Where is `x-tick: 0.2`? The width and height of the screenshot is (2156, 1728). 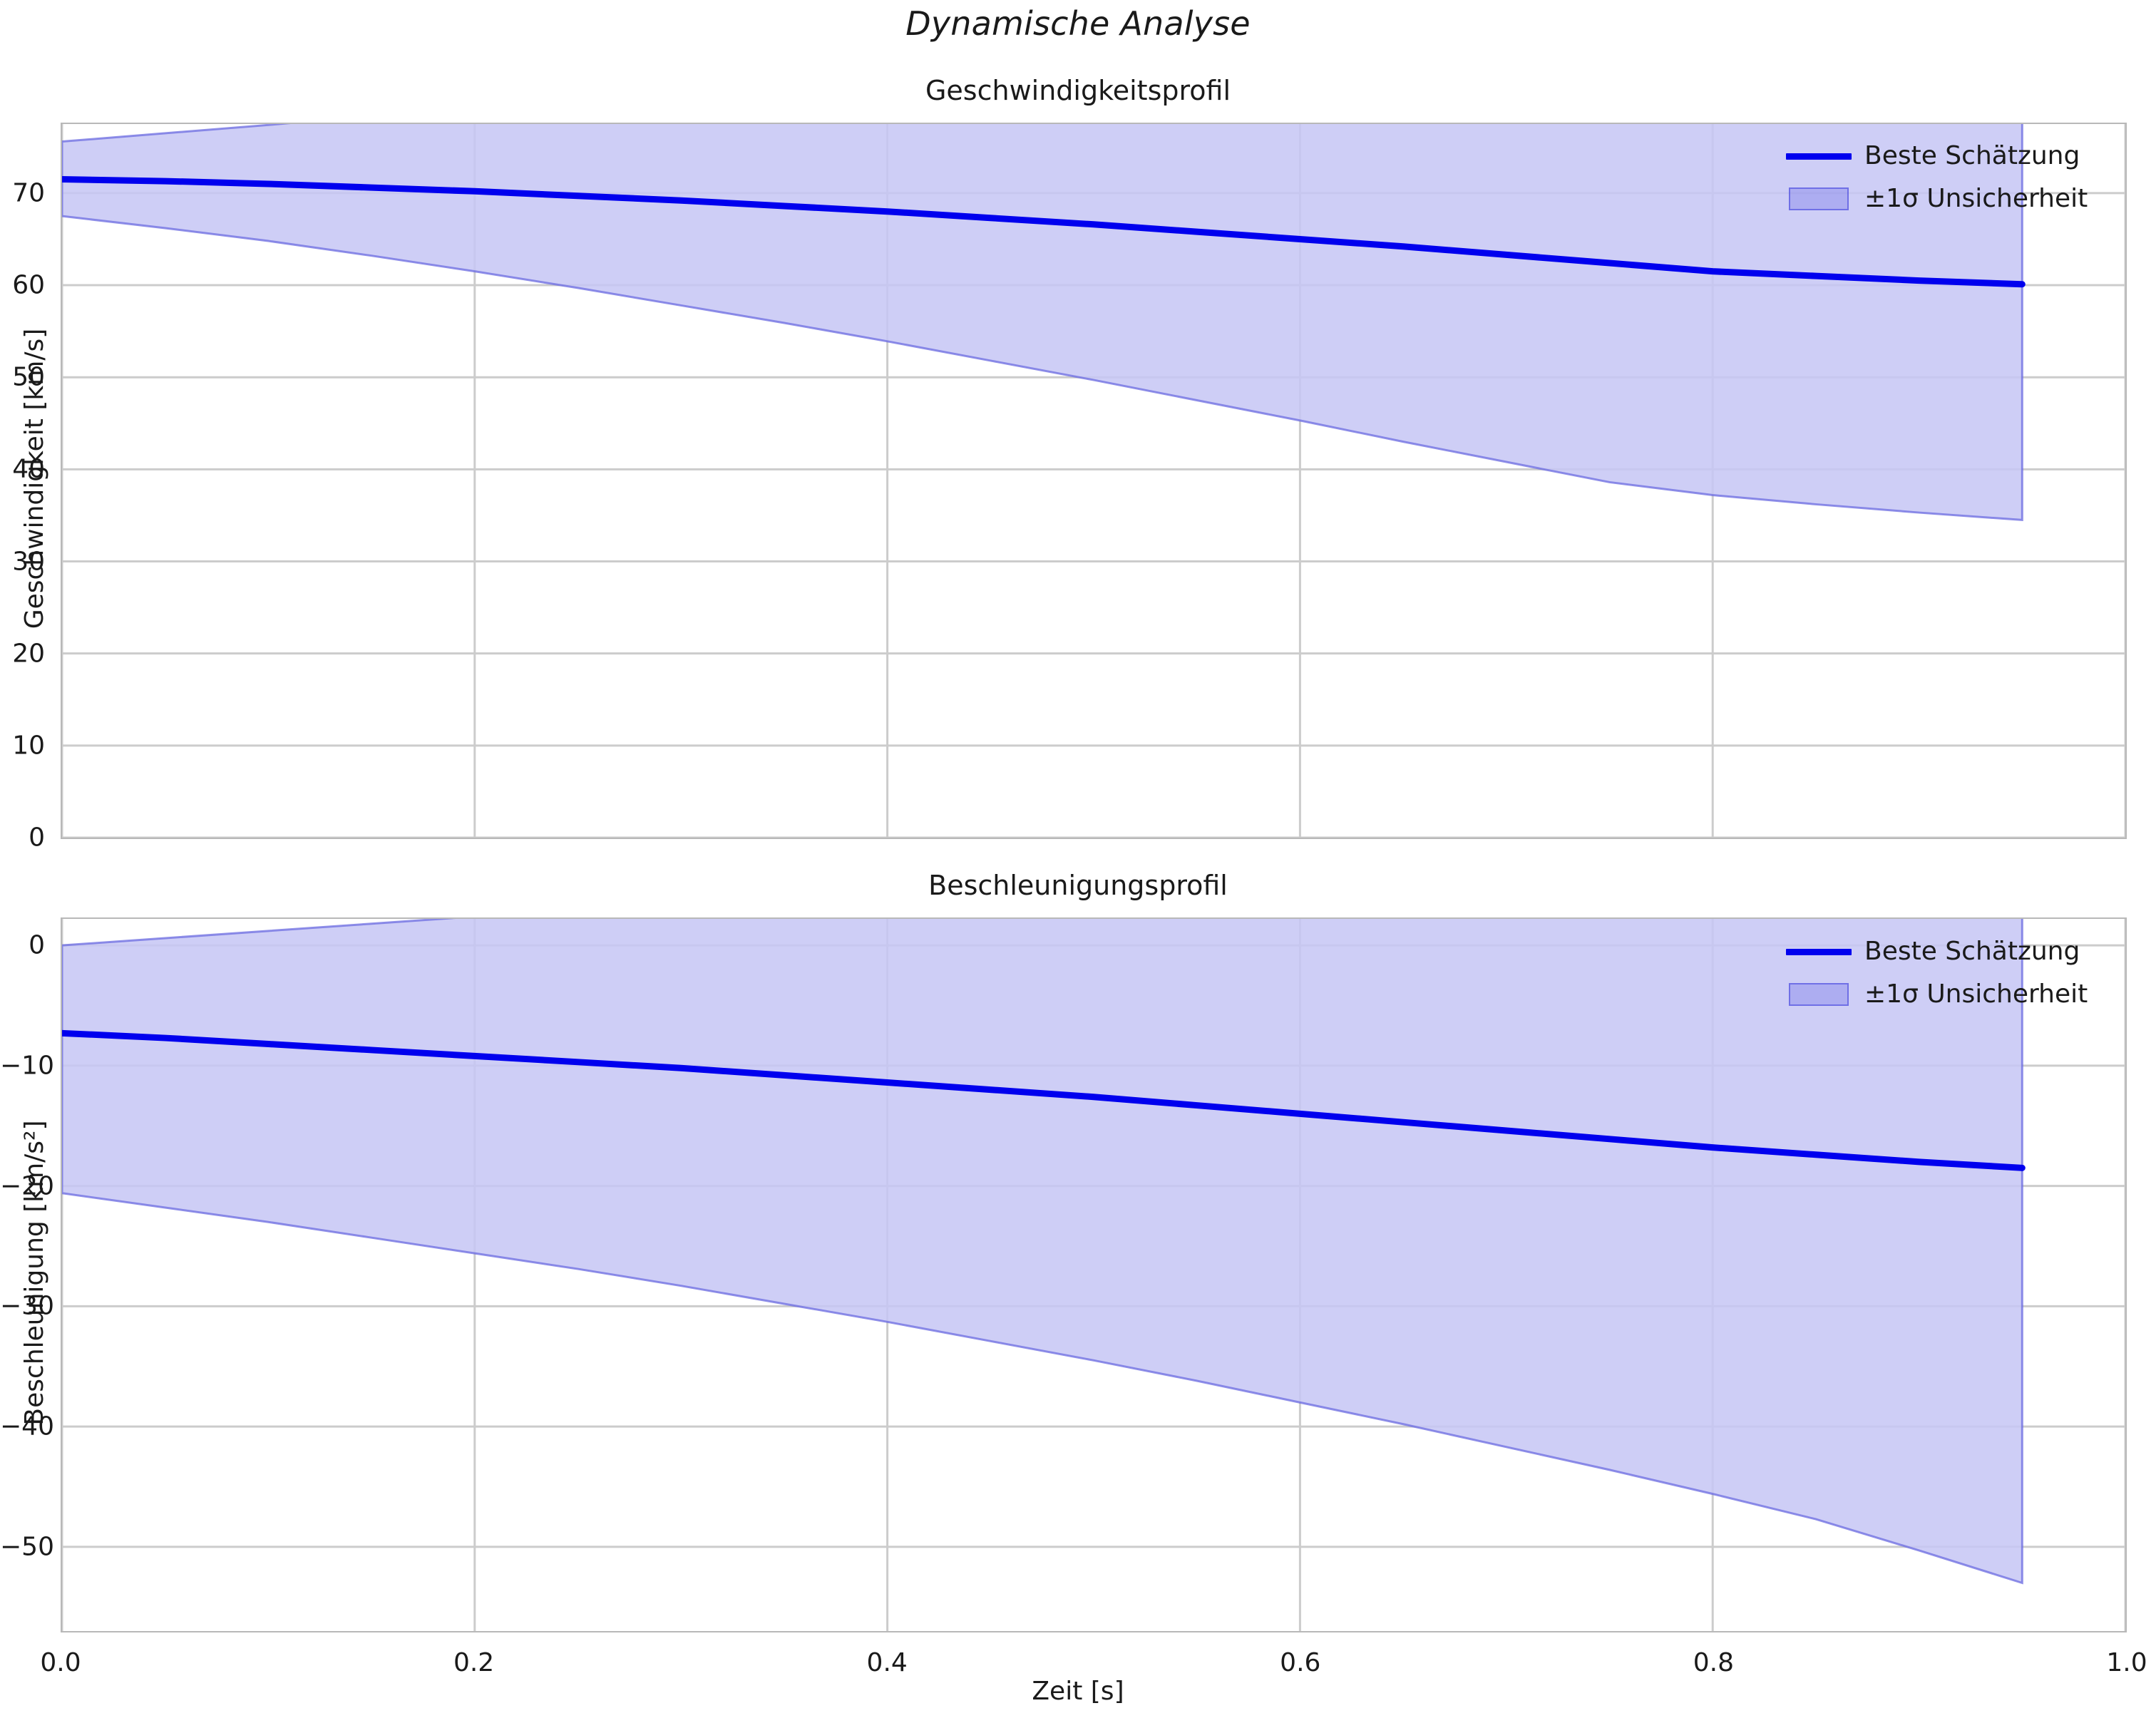
x-tick: 0.2 is located at coordinates (474, 1662).